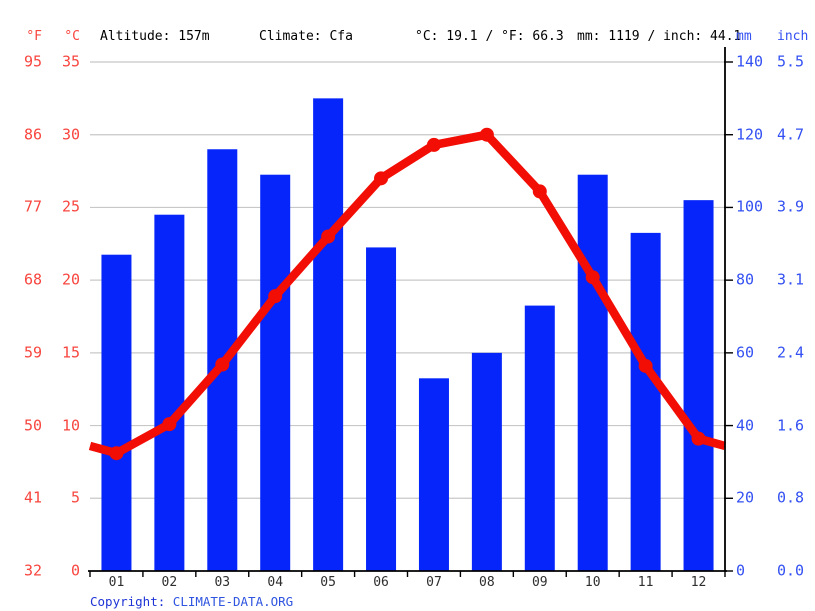 The height and width of the screenshot is (611, 815). Describe the element at coordinates (750, 134) in the screenshot. I see `mm-tick-label: 120` at that location.